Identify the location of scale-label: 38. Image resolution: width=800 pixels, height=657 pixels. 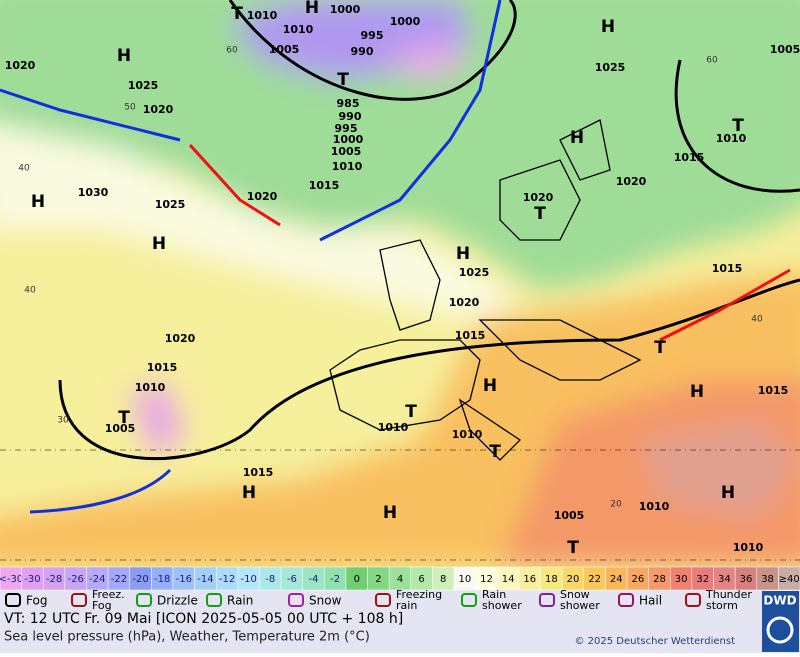
(767, 579).